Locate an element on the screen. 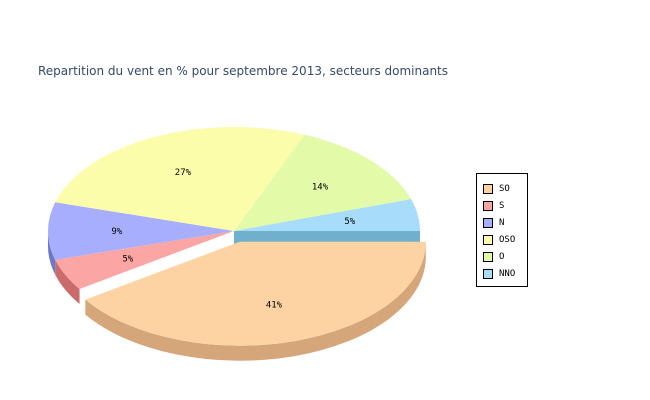 Image resolution: width=650 pixels, height=400 pixels. legend-item-O: O is located at coordinates (493, 257).